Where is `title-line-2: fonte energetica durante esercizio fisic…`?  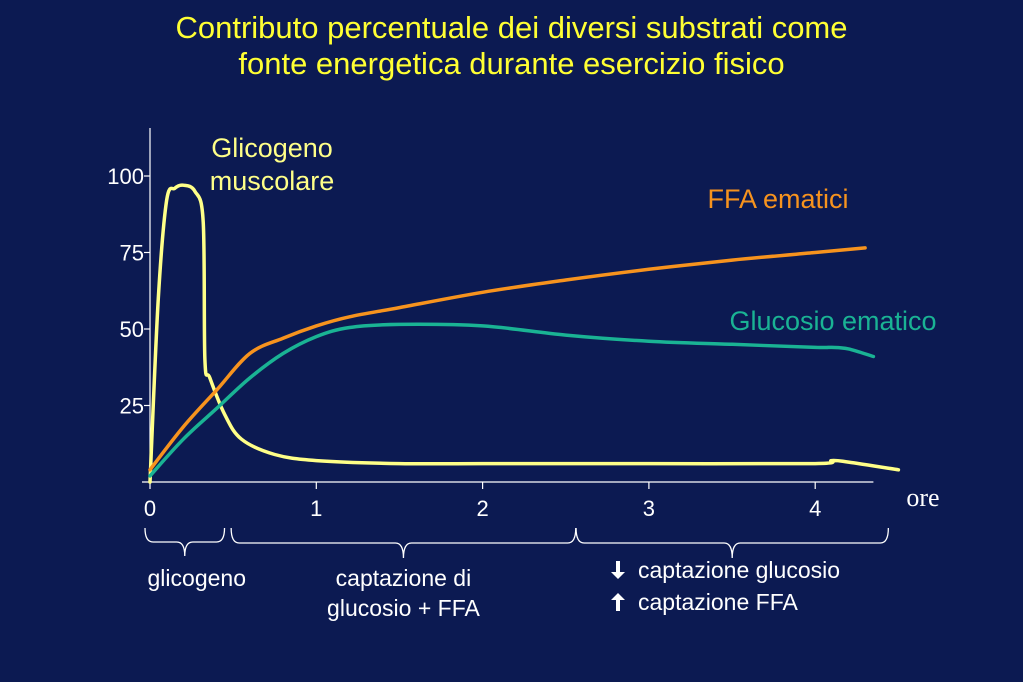
title-line-2: fonte energetica durante esercizio fisic… is located at coordinates (511, 63).